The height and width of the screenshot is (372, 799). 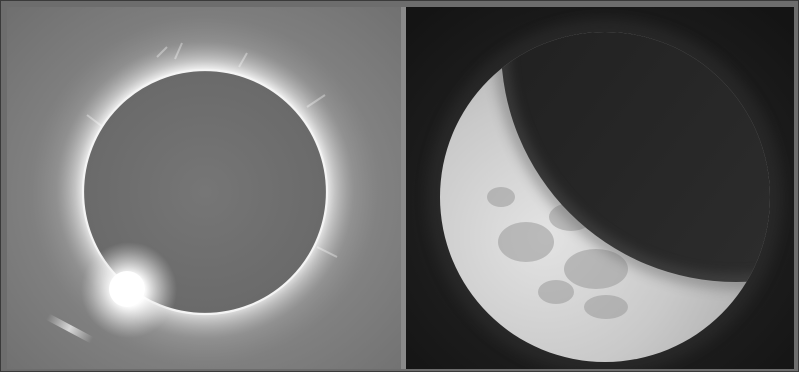 I want to click on diamond-ring-core, so click(x=127, y=289).